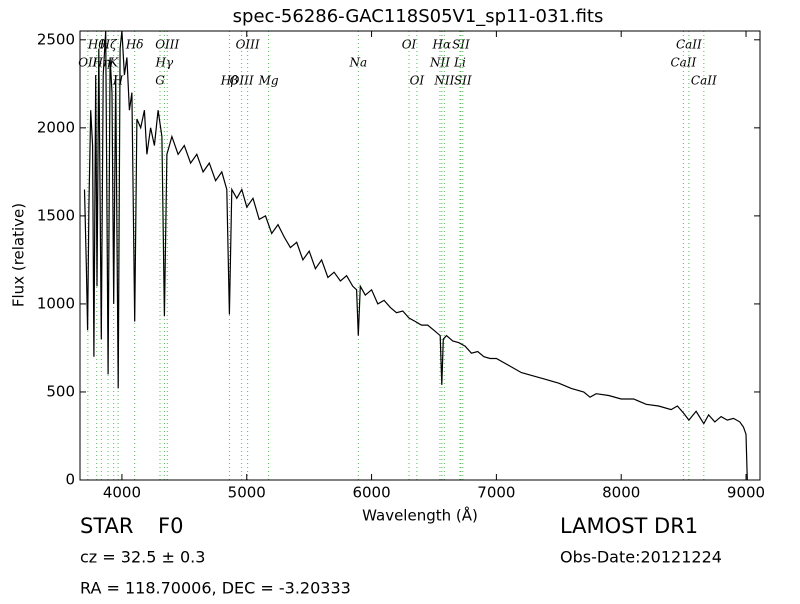 The height and width of the screenshot is (604, 800). What do you see at coordinates (496, 493) in the screenshot?
I see `x-tick-label: 7000` at bounding box center [496, 493].